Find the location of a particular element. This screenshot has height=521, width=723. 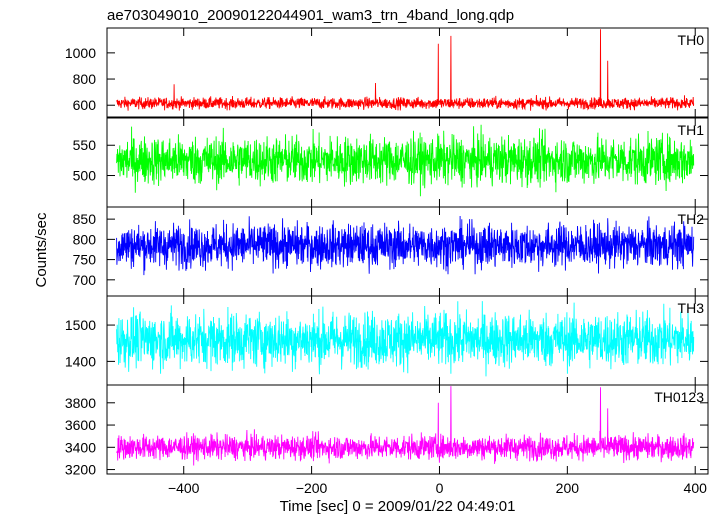

series-label-th1: TH1 is located at coordinates (691, 130).